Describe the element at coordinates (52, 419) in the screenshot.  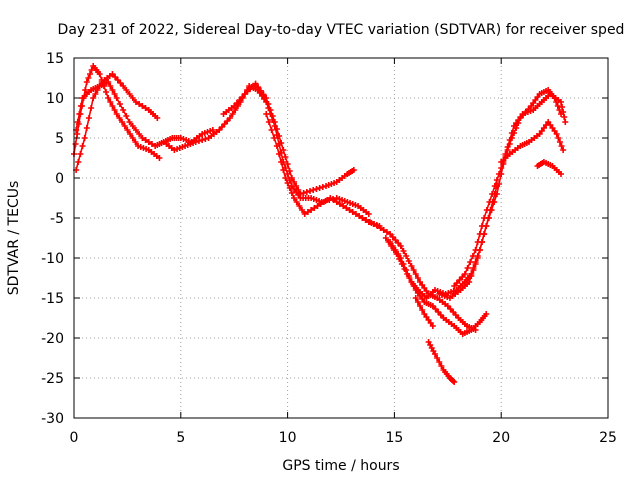
I see `y-tick-label: -30` at that location.